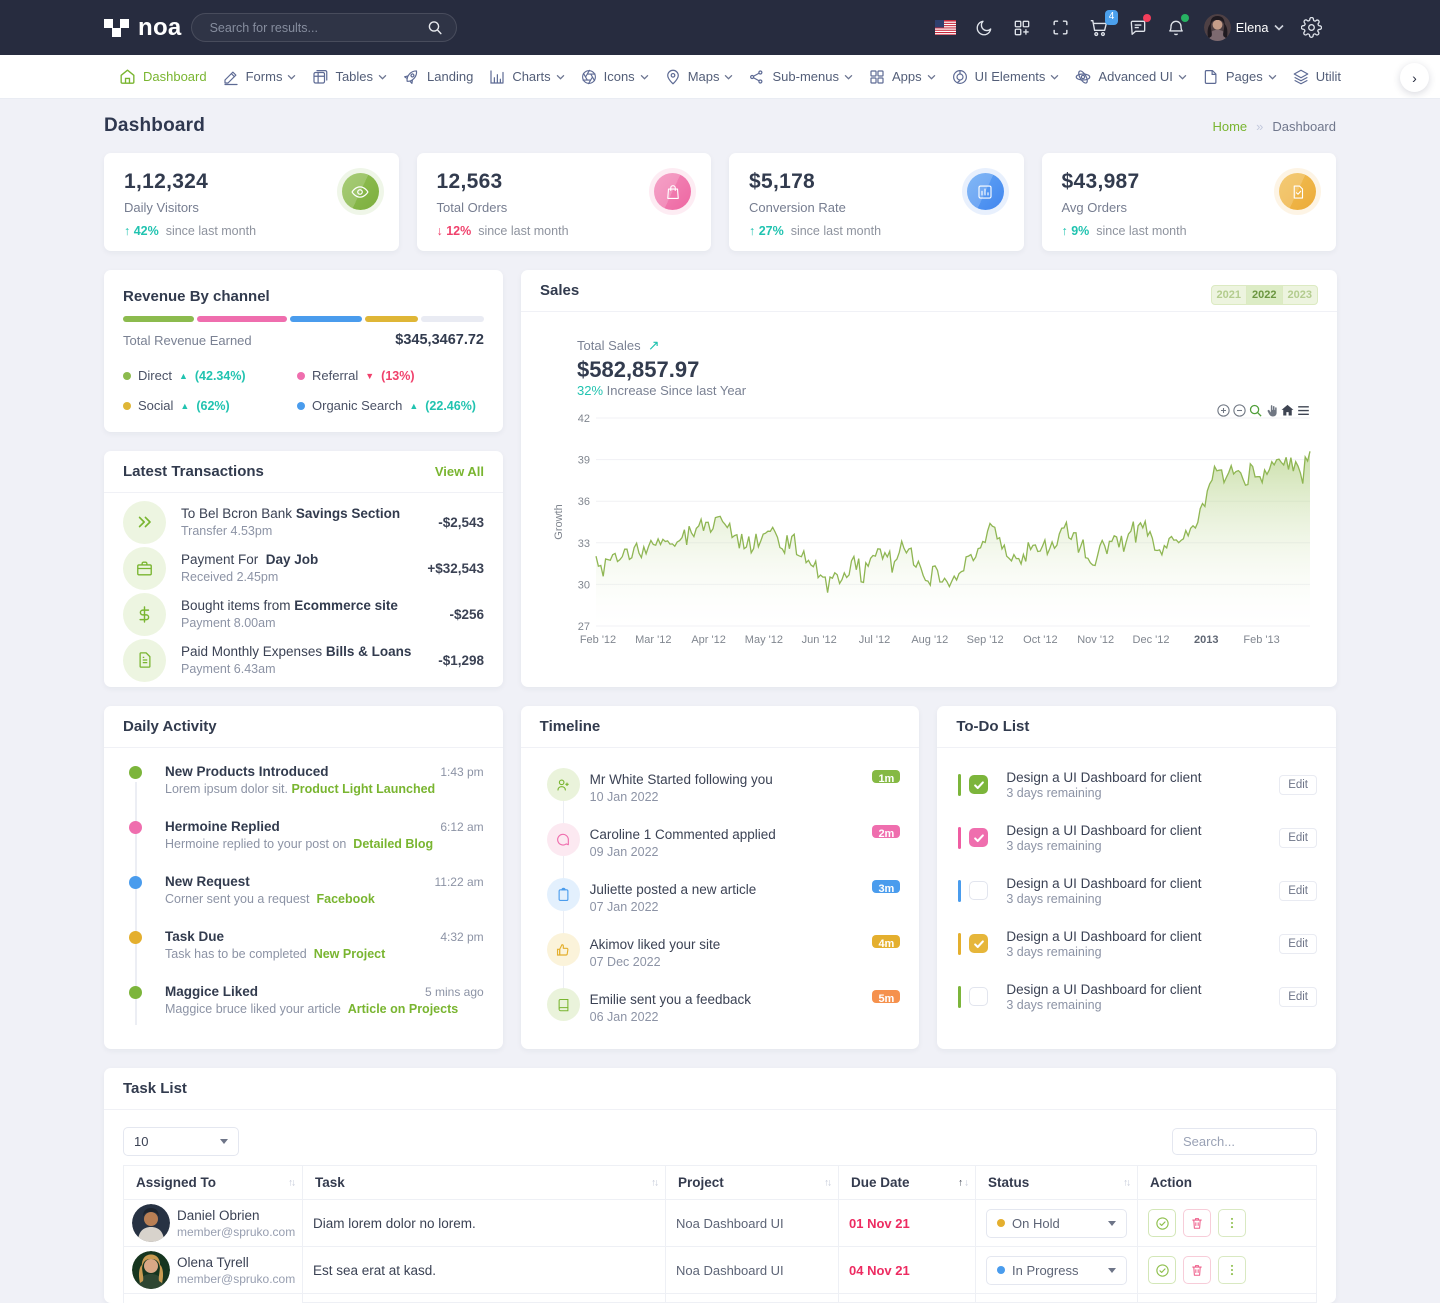 The height and width of the screenshot is (1303, 1440). What do you see at coordinates (1040, 640) in the screenshot?
I see `svg-text: Oct '12` at bounding box center [1040, 640].